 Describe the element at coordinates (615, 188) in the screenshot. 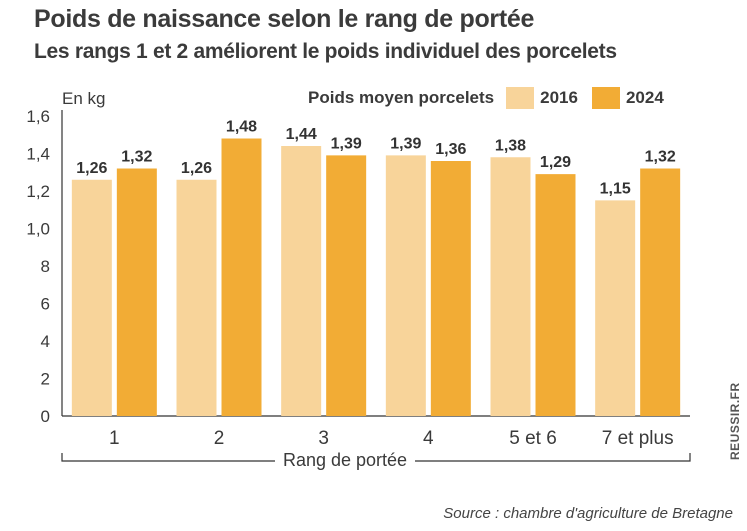

I see `data-label: 1,15` at that location.